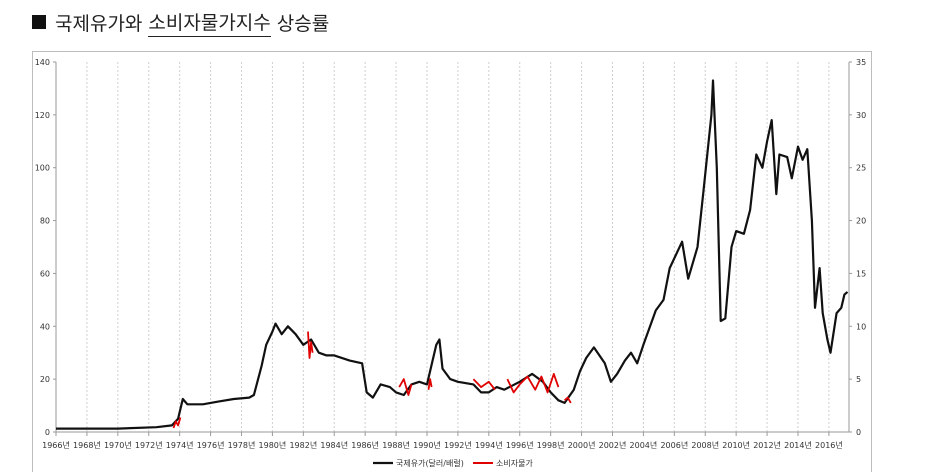 Image resolution: width=934 pixels, height=476 pixels. What do you see at coordinates (861, 115) in the screenshot?
I see `y-right-tick-label: 30` at bounding box center [861, 115].